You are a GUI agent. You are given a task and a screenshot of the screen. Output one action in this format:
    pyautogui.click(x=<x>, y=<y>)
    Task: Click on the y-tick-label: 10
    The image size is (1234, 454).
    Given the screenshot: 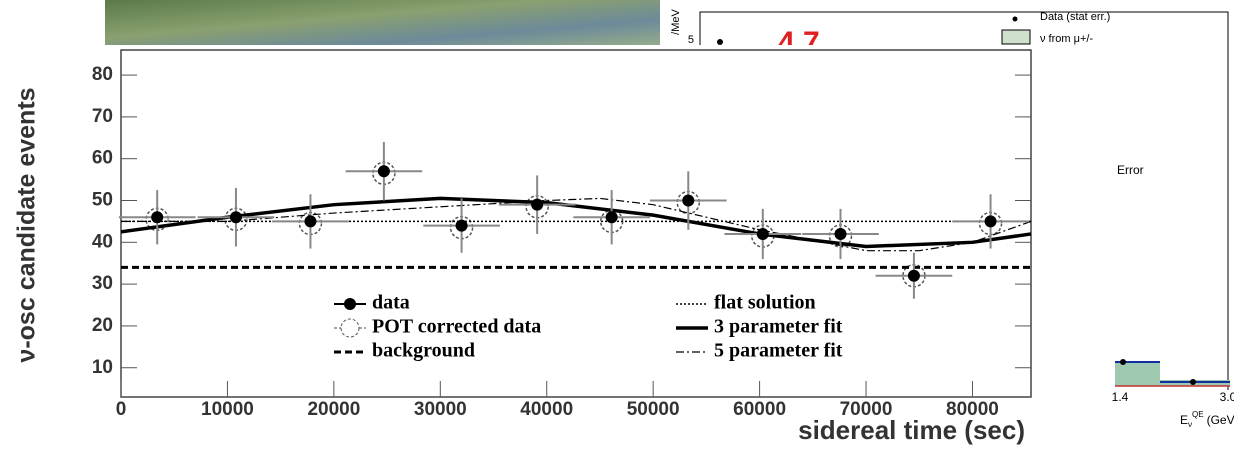 What is the action you would take?
    pyautogui.click(x=102, y=367)
    